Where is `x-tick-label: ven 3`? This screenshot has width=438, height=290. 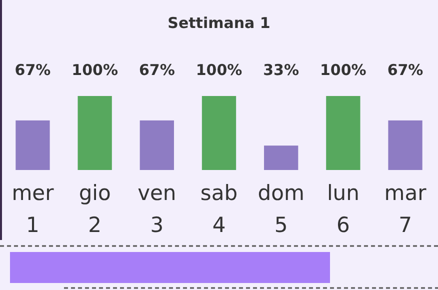 x-tick-label: ven 3 is located at coordinates (157, 209).